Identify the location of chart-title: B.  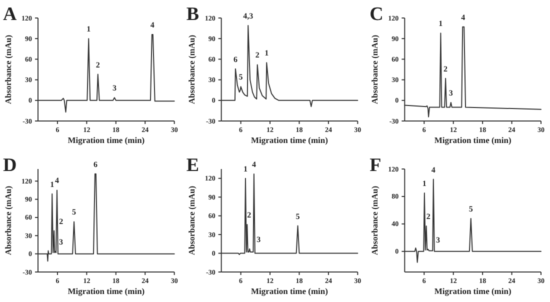
(193, 14).